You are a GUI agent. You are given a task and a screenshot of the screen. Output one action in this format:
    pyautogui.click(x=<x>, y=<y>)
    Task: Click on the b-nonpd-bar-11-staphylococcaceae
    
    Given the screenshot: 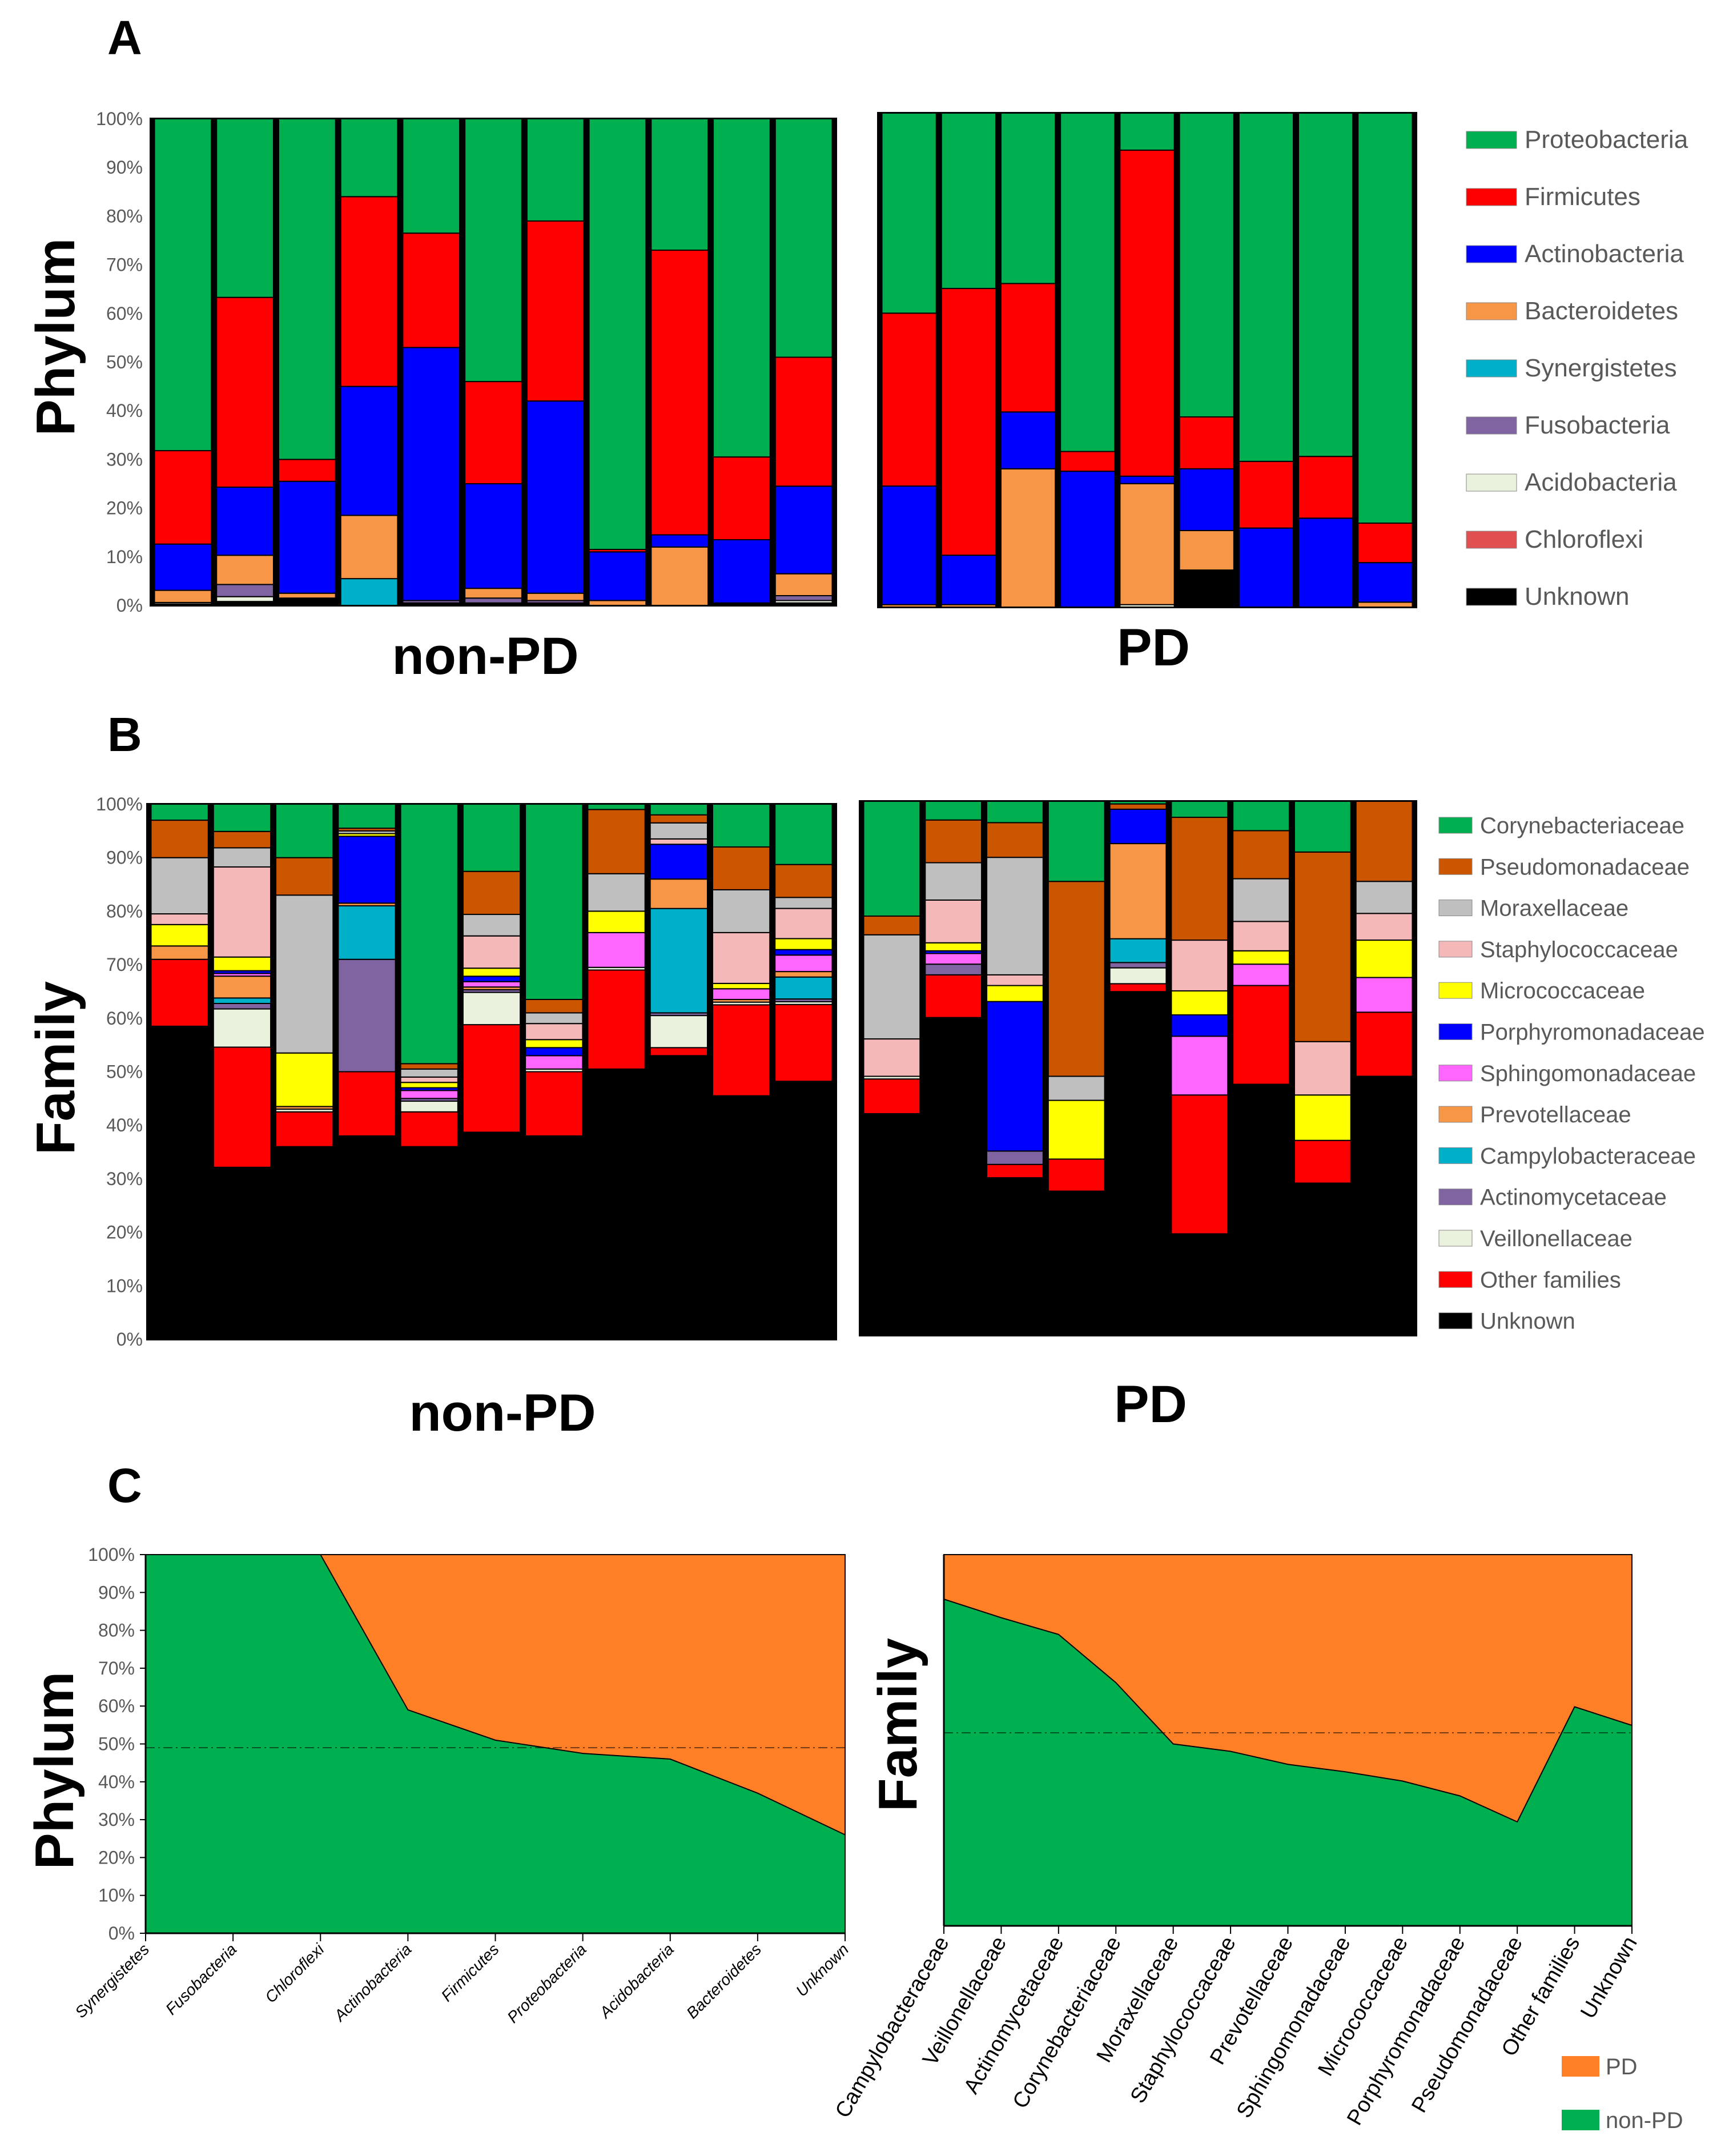 What is the action you would take?
    pyautogui.click(x=803, y=924)
    